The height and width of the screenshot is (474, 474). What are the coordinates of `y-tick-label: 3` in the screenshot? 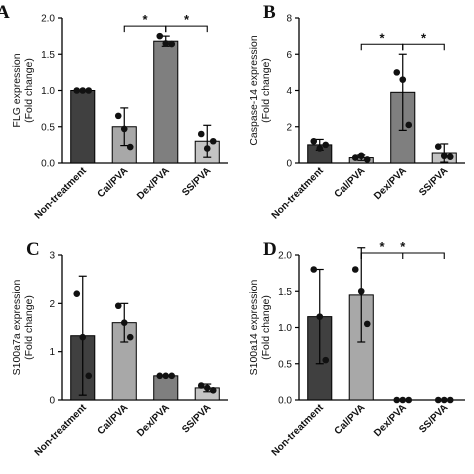 It's located at (52, 256).